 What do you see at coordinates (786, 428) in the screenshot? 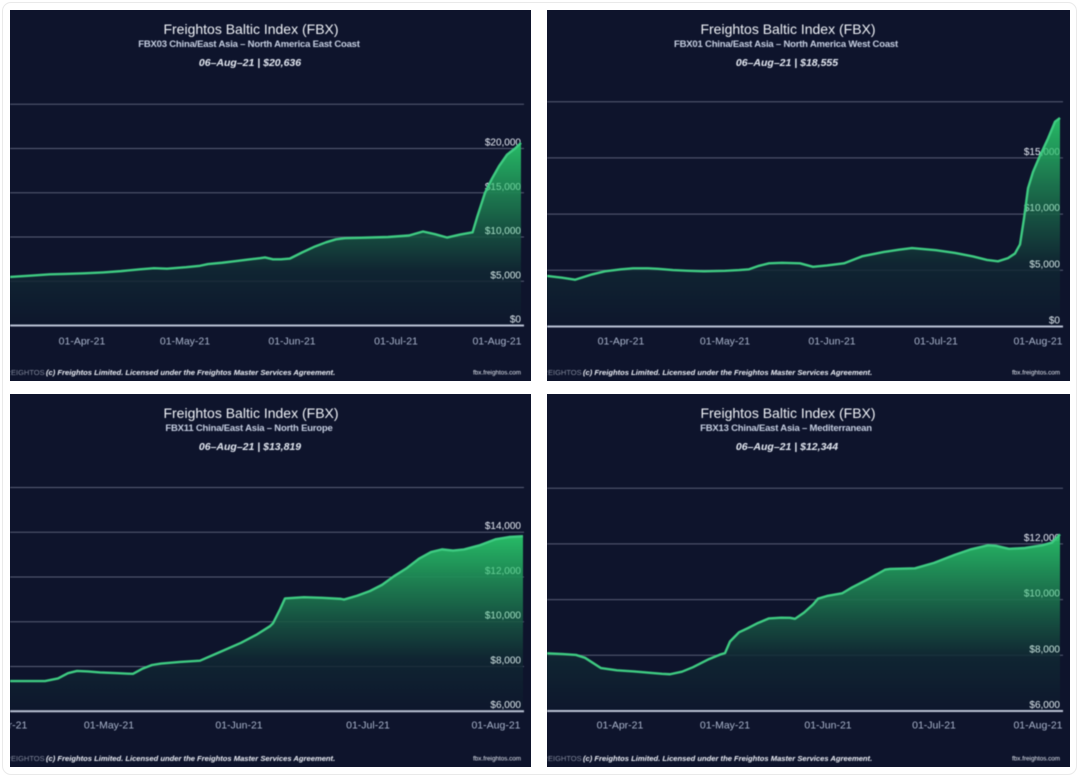
I see `svg-text:FBX13 China/East Asia – Medite: FBX13 China/East Asia – Mediterranean` at bounding box center [786, 428].